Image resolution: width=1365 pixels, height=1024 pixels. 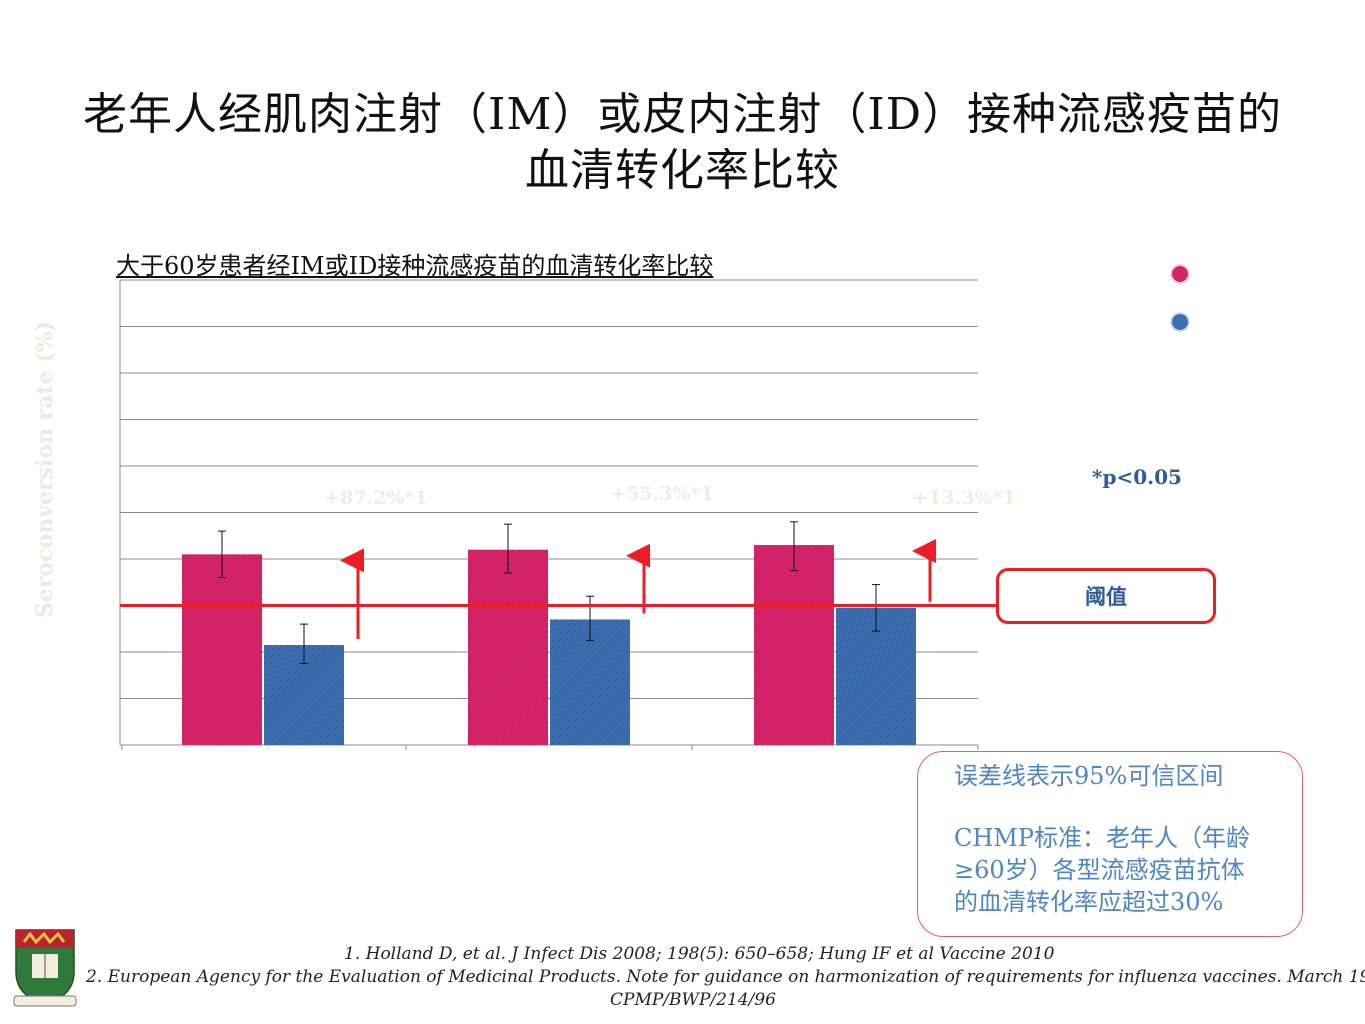 What do you see at coordinates (1180, 274) in the screenshot?
I see `legend-marker-pink` at bounding box center [1180, 274].